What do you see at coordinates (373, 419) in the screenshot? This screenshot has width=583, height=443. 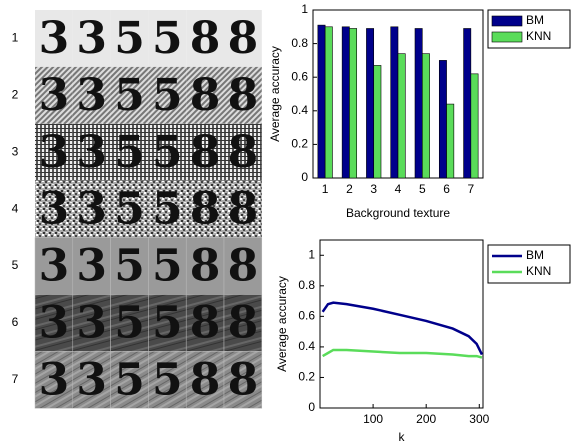 I see `x-tick-label: 100` at bounding box center [373, 419].